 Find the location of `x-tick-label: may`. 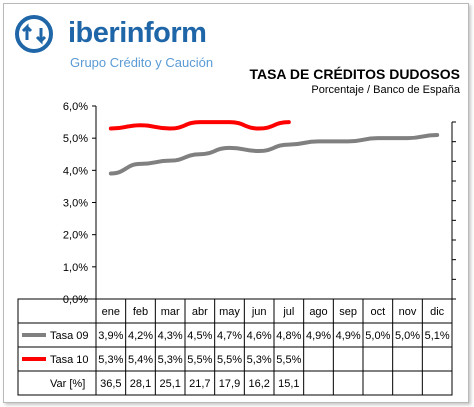

x-tick-label: may is located at coordinates (229, 312).